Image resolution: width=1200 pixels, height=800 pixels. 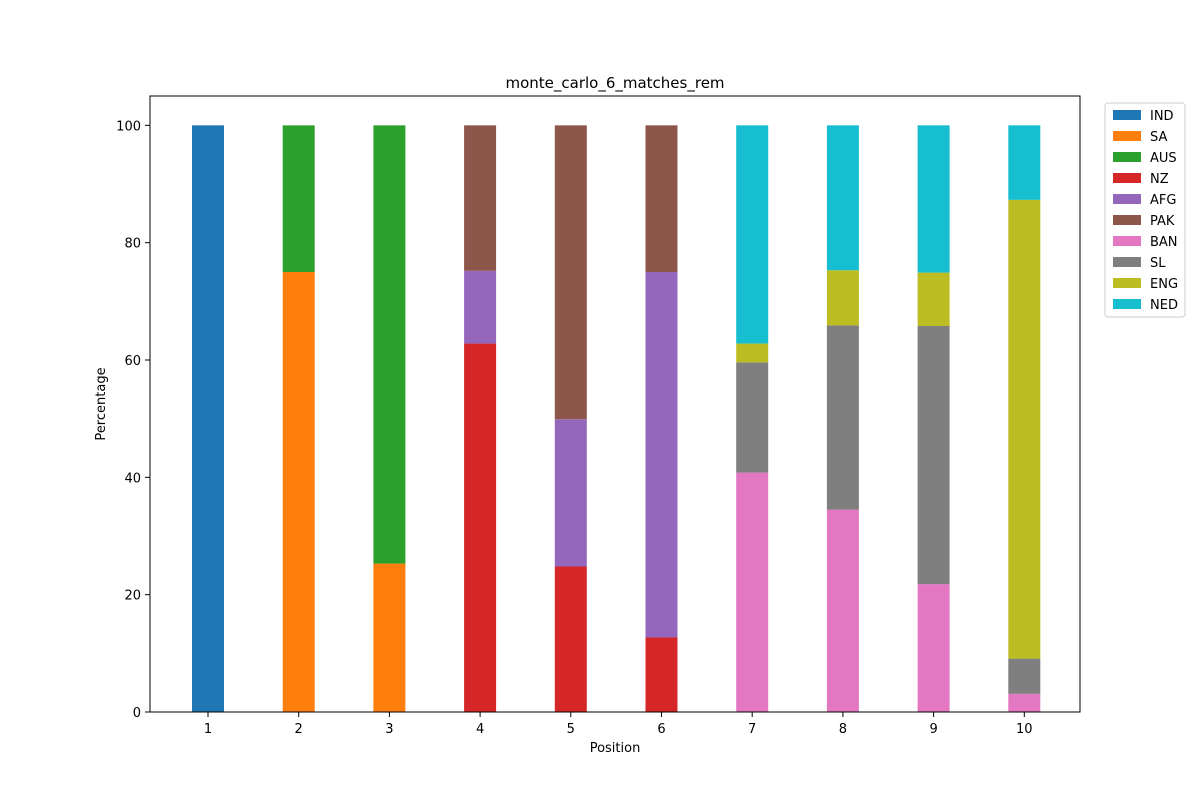 What do you see at coordinates (137, 713) in the screenshot?
I see `y-tick-label: 0` at bounding box center [137, 713].